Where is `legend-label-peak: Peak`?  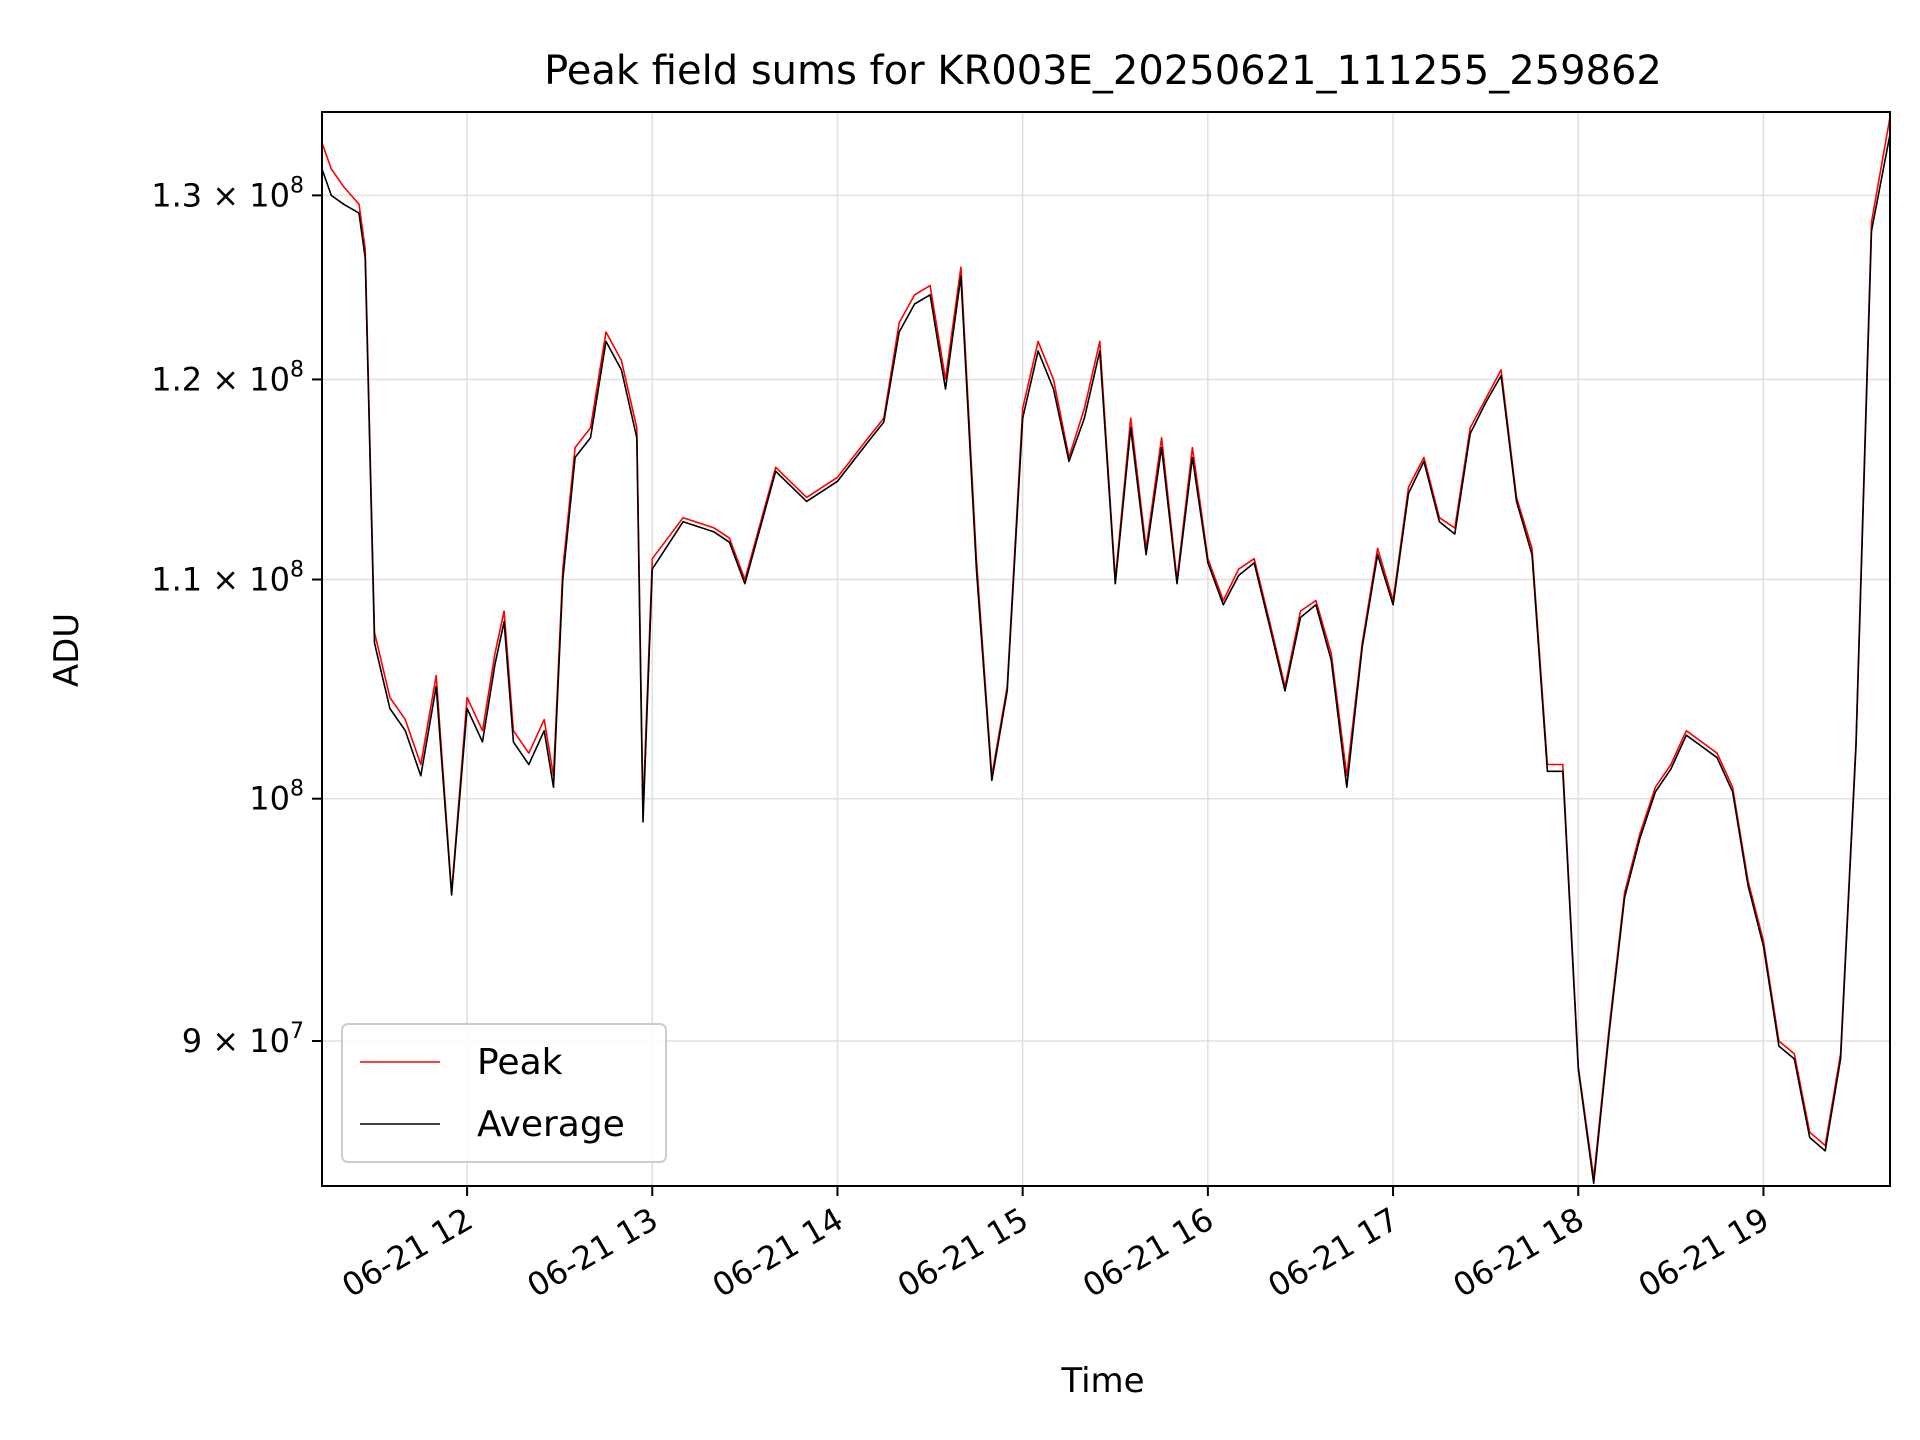 legend-label-peak: Peak is located at coordinates (520, 1062).